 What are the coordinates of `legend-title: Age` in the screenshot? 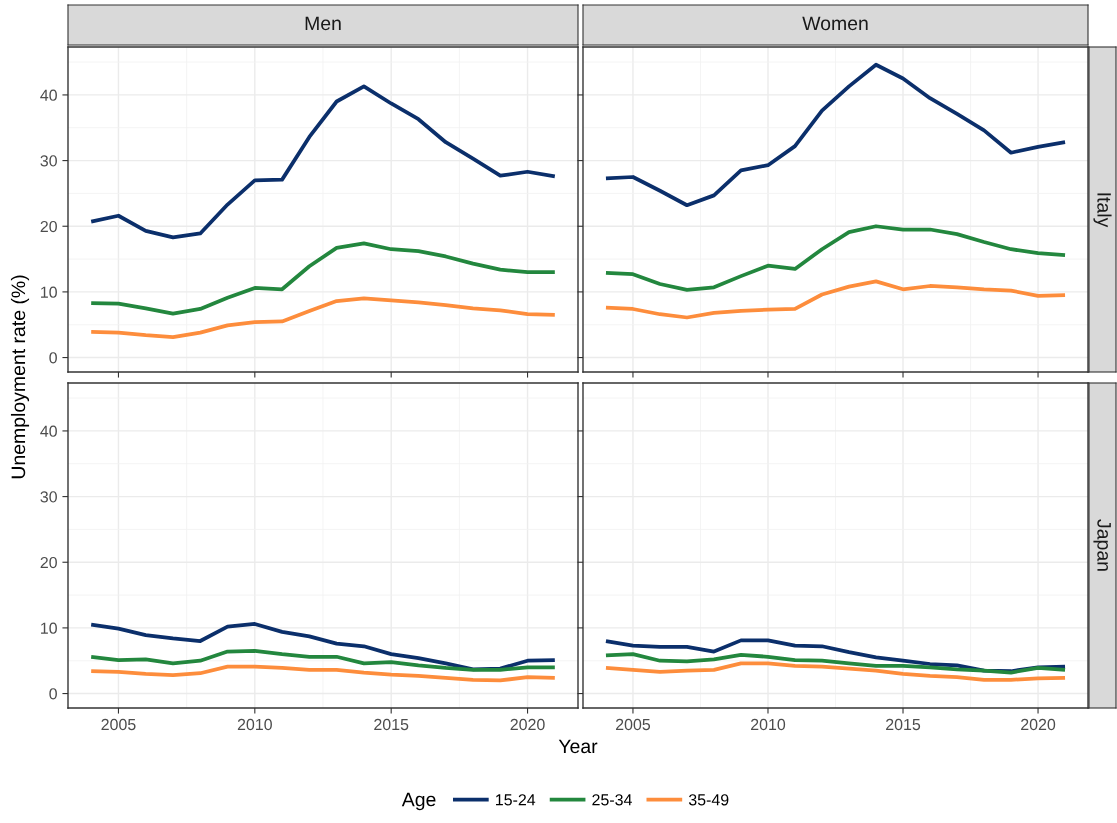 It's located at (418, 801).